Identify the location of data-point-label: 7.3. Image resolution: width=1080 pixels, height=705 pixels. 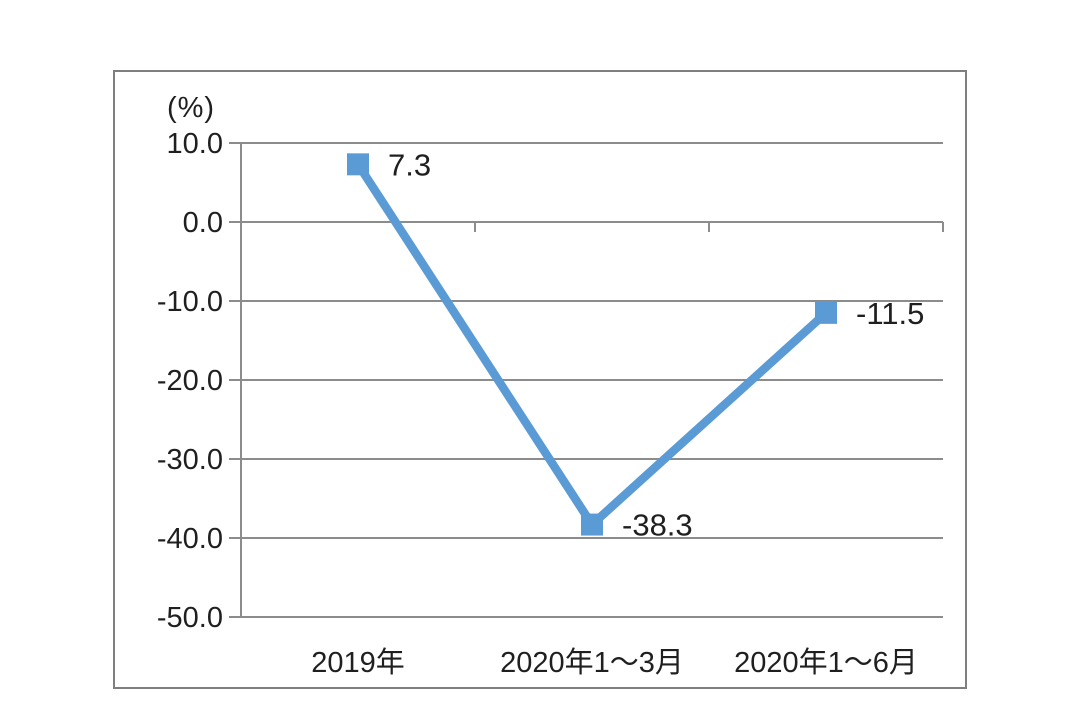
(409, 164).